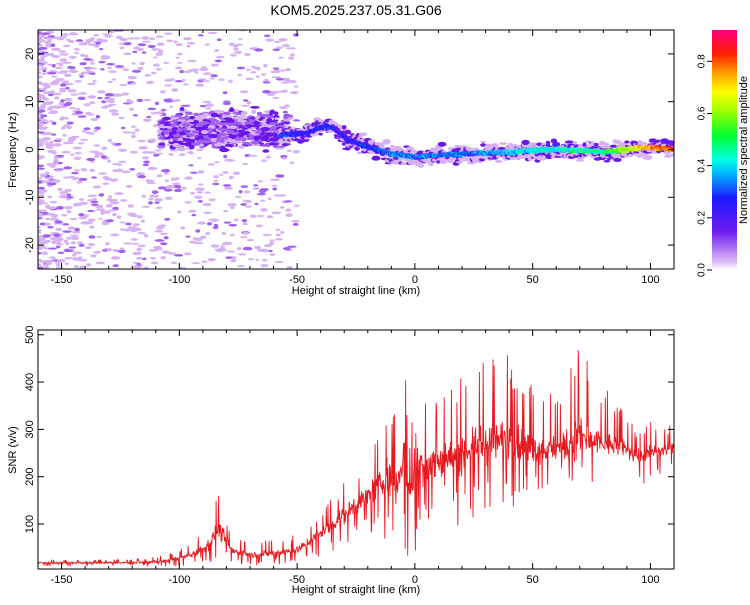  What do you see at coordinates (13, 450) in the screenshot?
I see `snr-y-label: SNR (v/v)` at bounding box center [13, 450].